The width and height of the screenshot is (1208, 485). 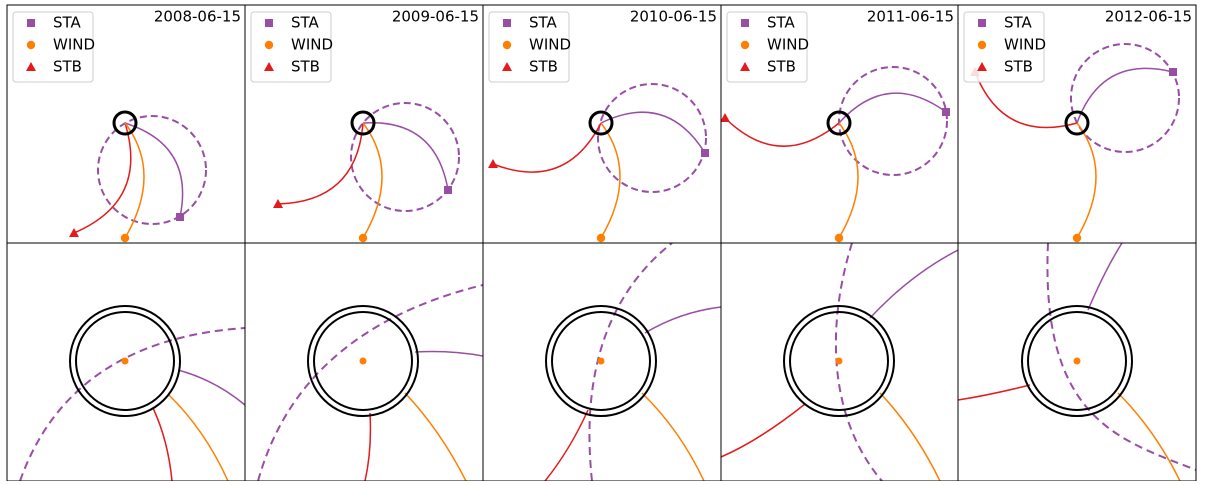 What do you see at coordinates (197, 17) in the screenshot?
I see `panel-date: 2008-06-15` at bounding box center [197, 17].